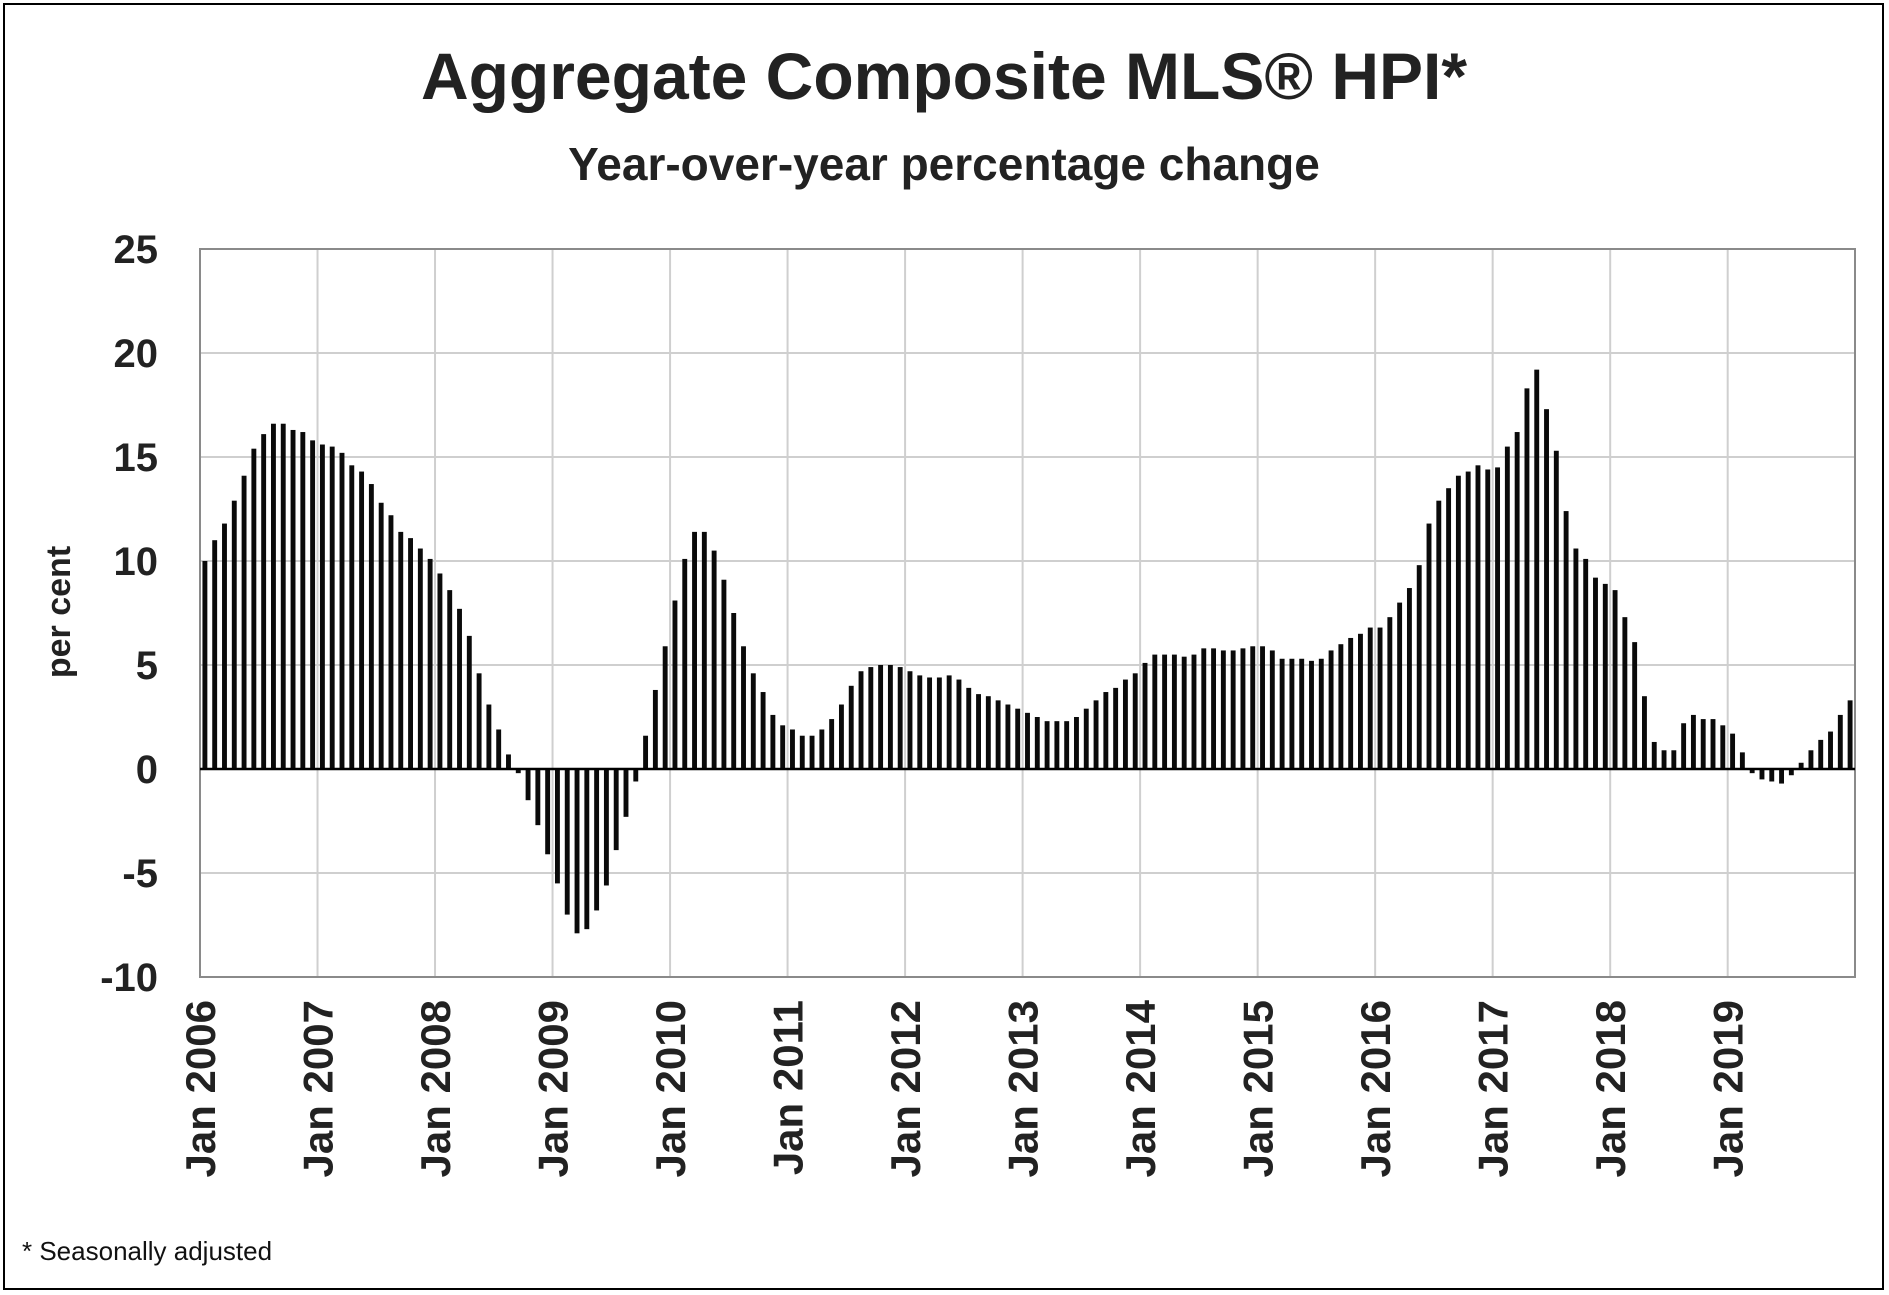 The height and width of the screenshot is (1295, 1889). I want to click on y-tick-label: 20, so click(136, 354).